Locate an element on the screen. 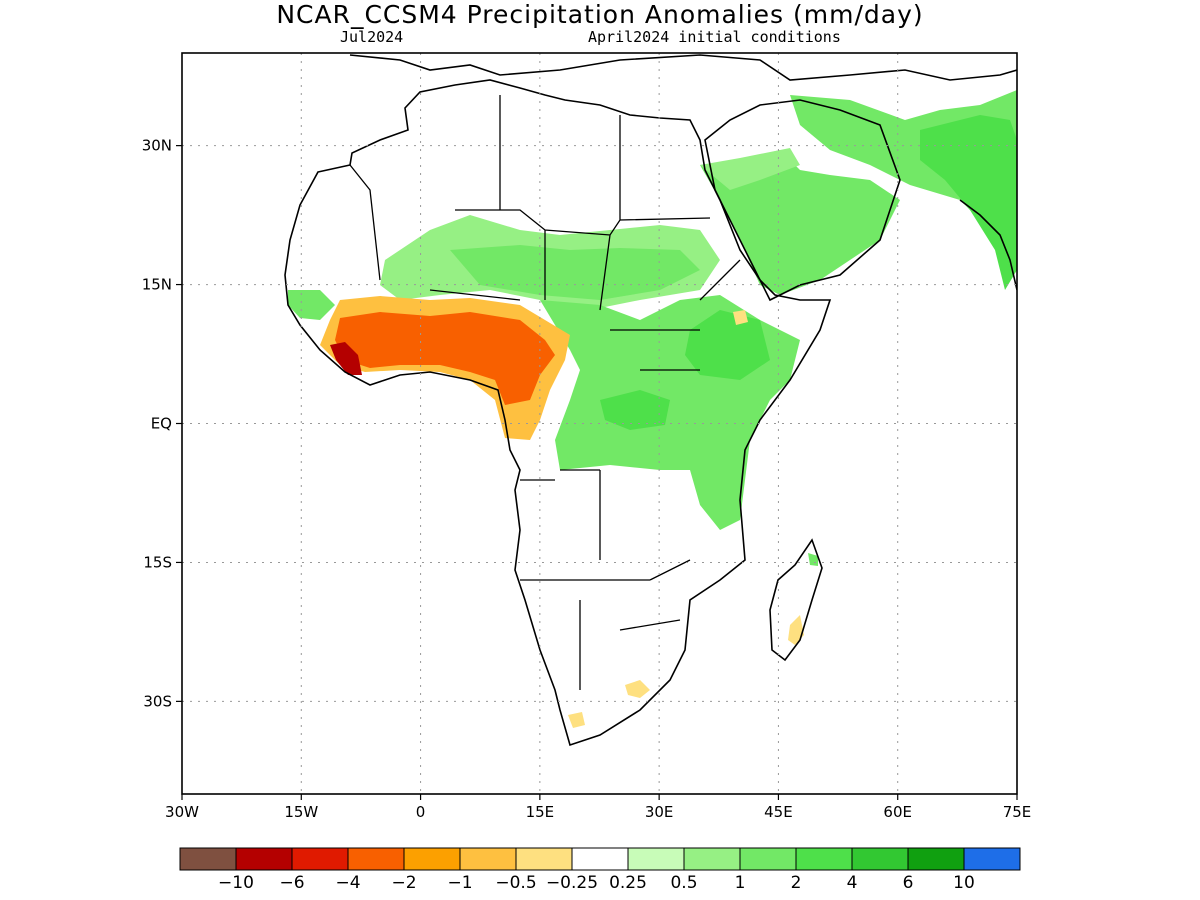 The width and height of the screenshot is (1200, 900). y-axis: 30N 15N EQ 15S 30S is located at coordinates (162, 423).